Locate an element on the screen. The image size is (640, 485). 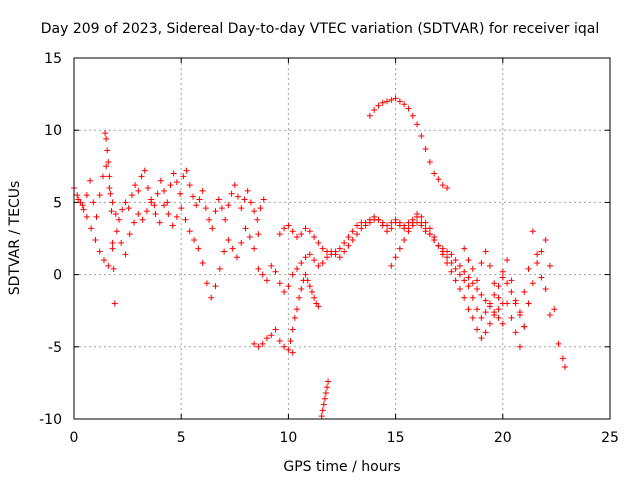
series-track-b is located at coordinates (391, 271).